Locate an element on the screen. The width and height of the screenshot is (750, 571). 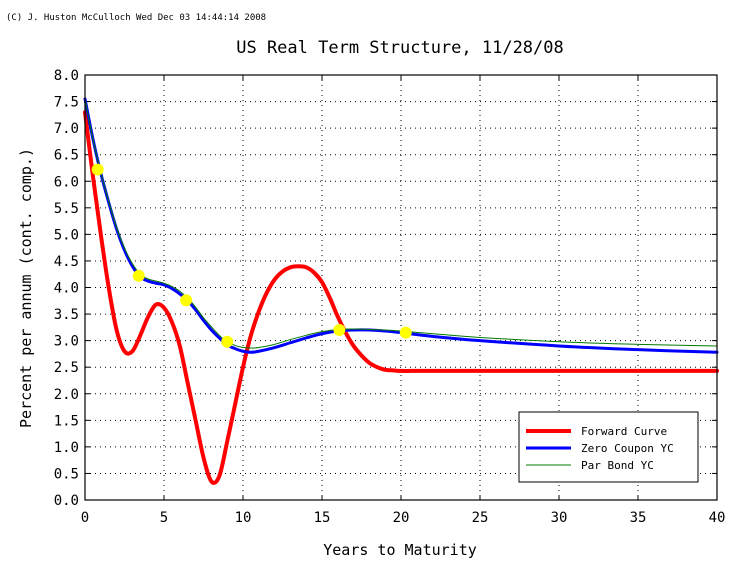
x-tick-label: 40 is located at coordinates (717, 518).